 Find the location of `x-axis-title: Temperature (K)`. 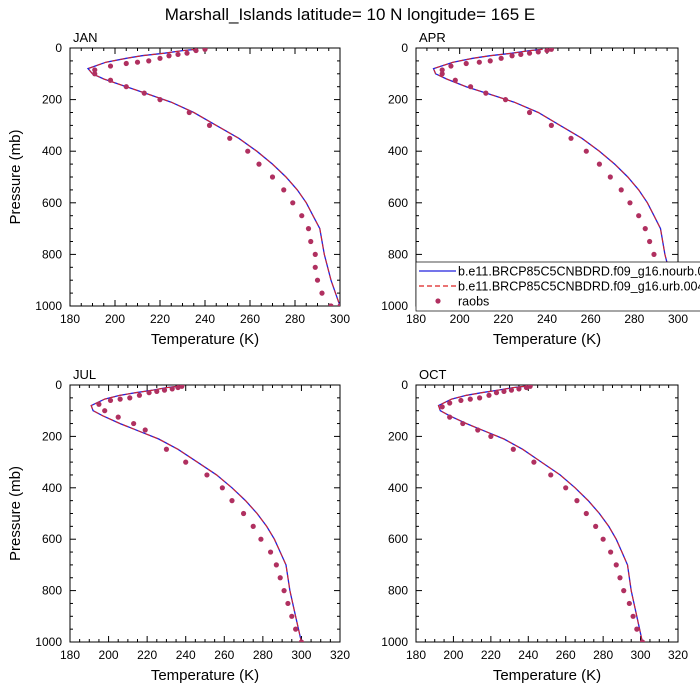

x-axis-title: Temperature (K) is located at coordinates (547, 675).